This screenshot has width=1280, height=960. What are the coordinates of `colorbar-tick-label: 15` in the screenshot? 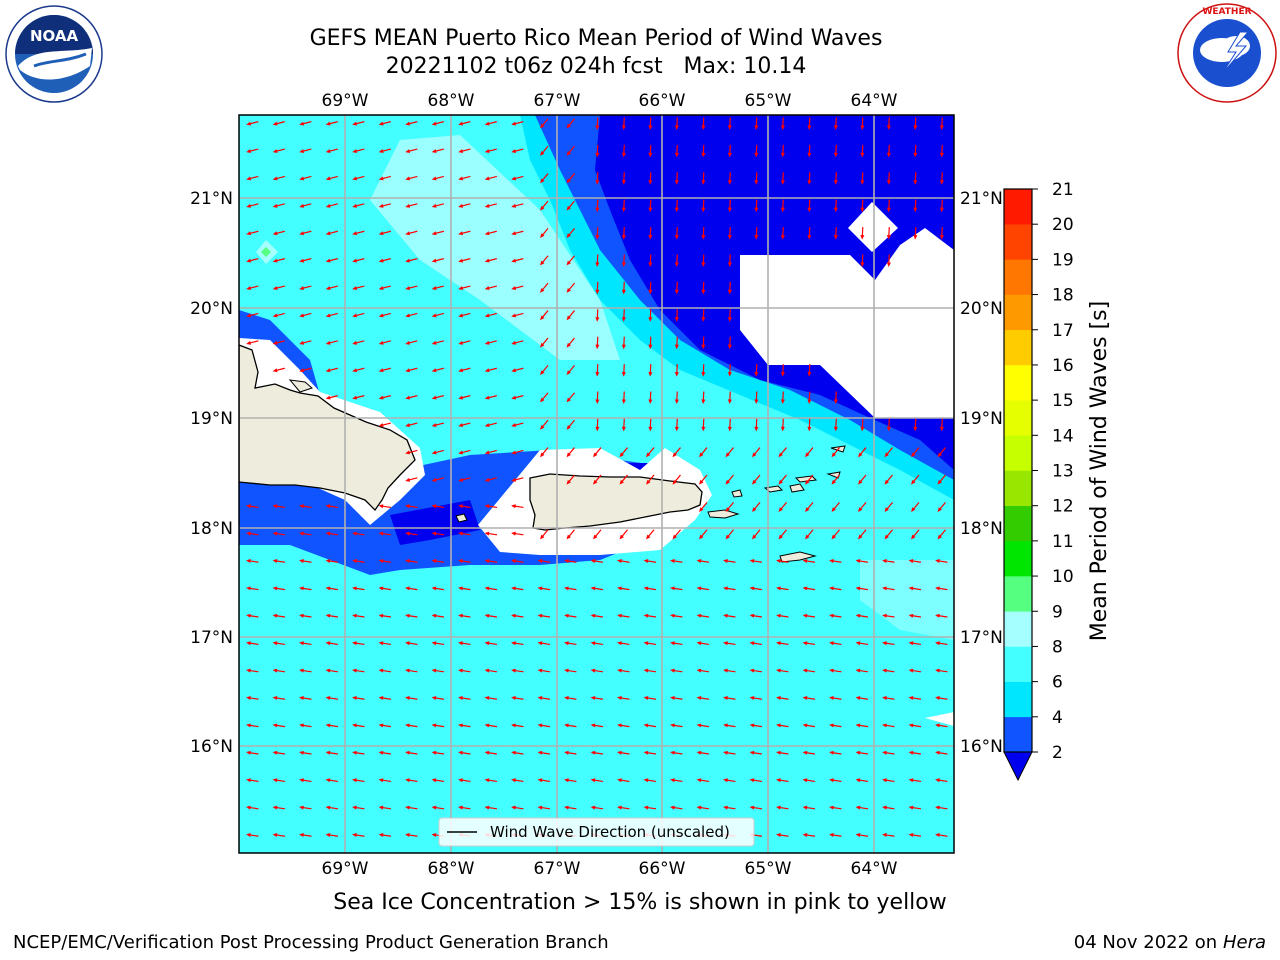 It's located at (1063, 401).